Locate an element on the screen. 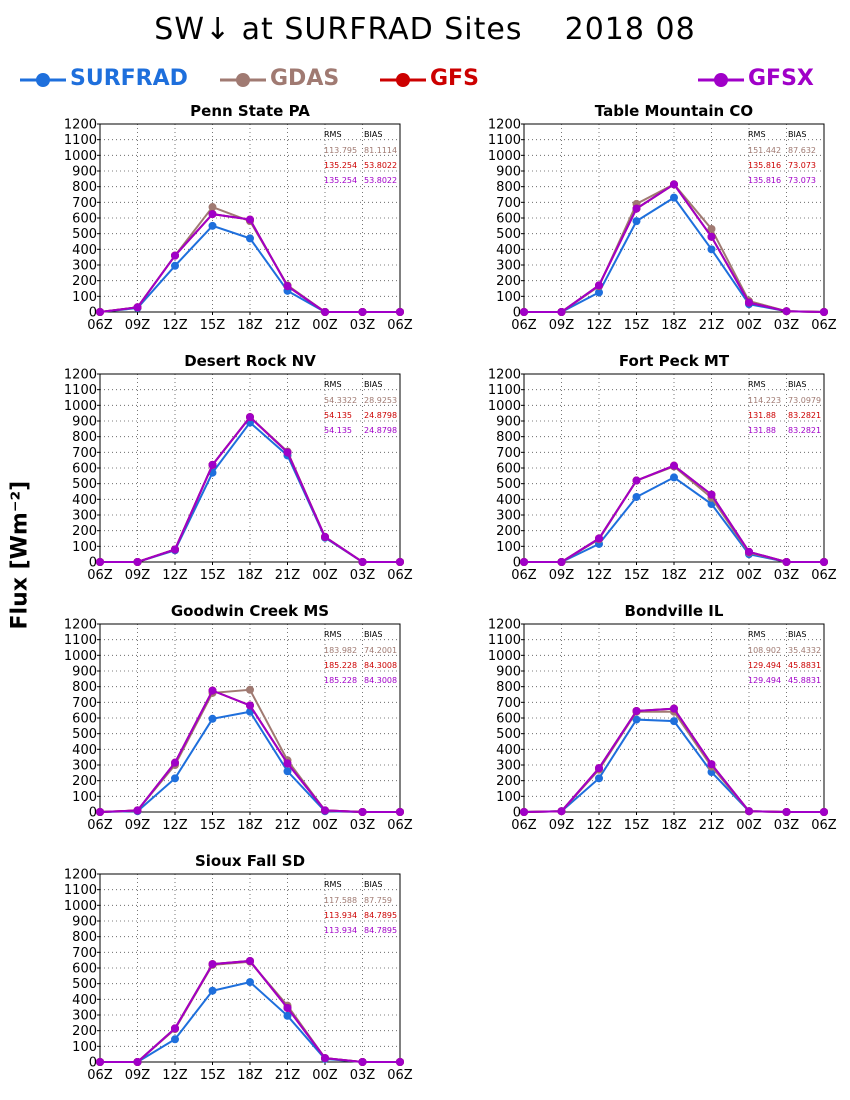 This screenshot has width=850, height=1100. chart-title: Table Mountain CO is located at coordinates (674, 111).